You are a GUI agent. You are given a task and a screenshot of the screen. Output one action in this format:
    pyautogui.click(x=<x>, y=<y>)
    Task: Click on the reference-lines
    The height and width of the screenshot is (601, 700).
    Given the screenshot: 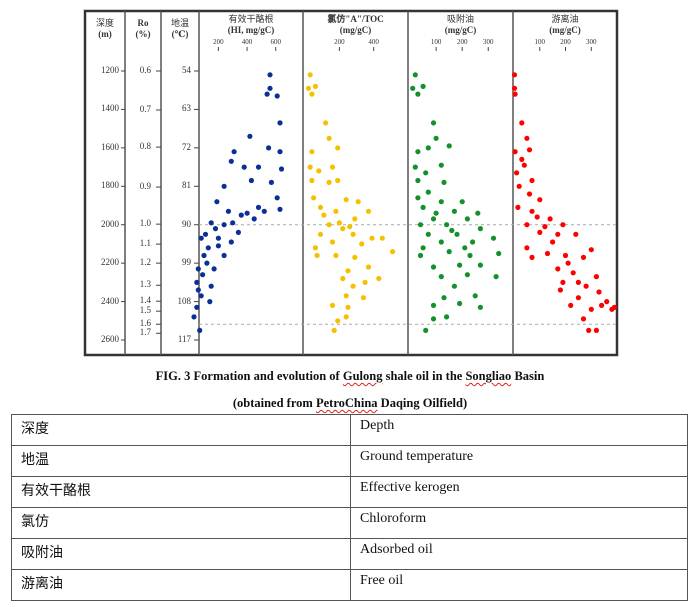 What is the action you would take?
    pyautogui.click(x=408, y=274)
    